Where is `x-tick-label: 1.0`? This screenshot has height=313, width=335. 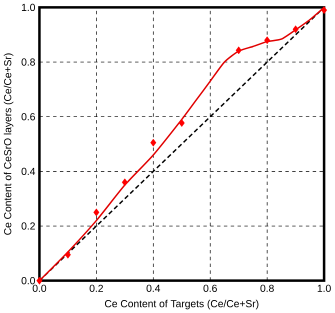
x-tick-label: 1.0 is located at coordinates (324, 288).